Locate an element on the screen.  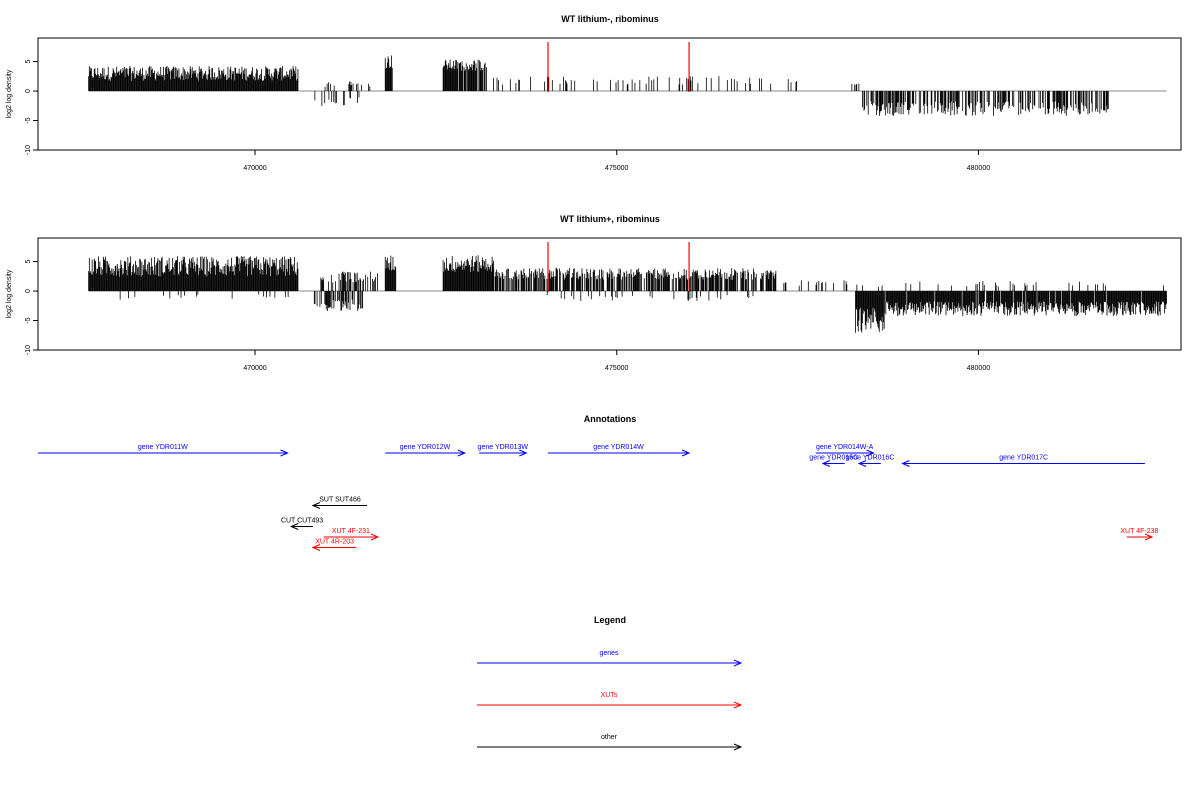
legend: Legend genes XUTs other is located at coordinates (610, 683).